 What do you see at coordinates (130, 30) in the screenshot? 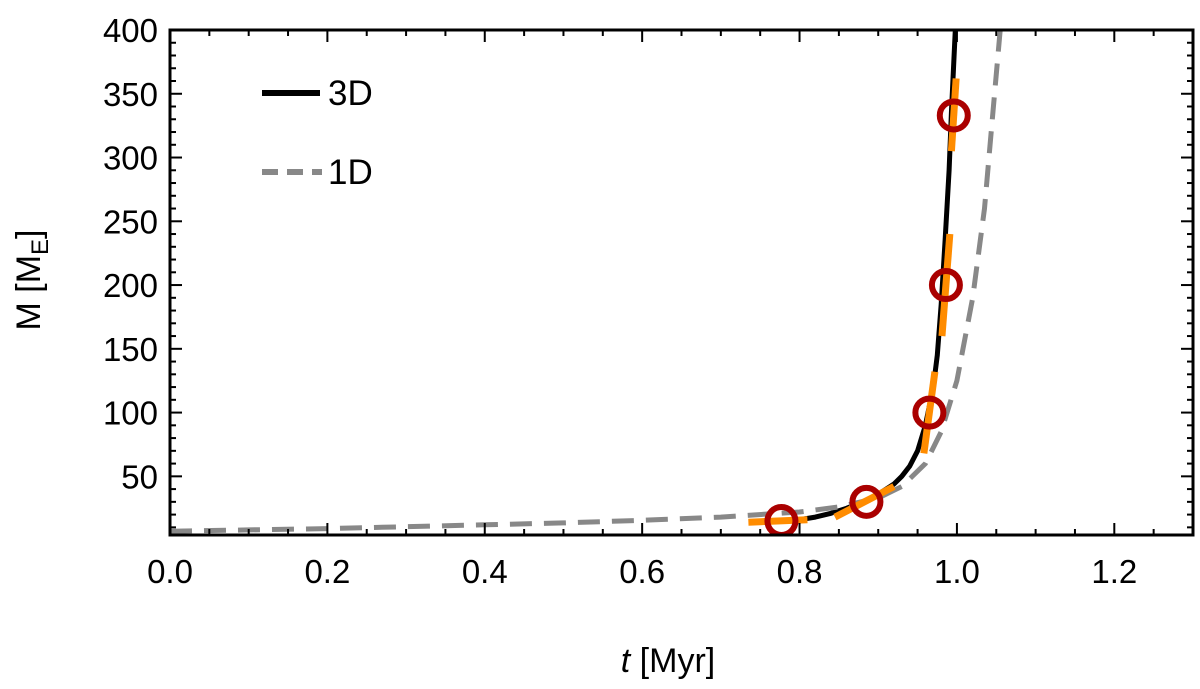
I see `y-tick-label: 400` at bounding box center [130, 30].